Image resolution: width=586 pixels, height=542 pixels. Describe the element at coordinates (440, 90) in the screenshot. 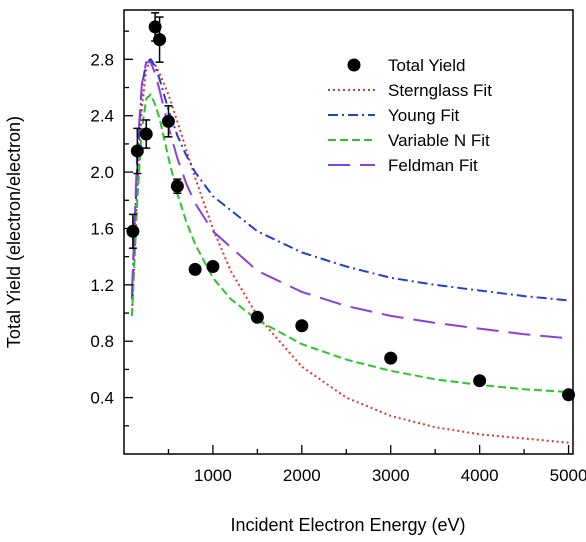

I see `legend-label-0: Sternglass Fit` at that location.